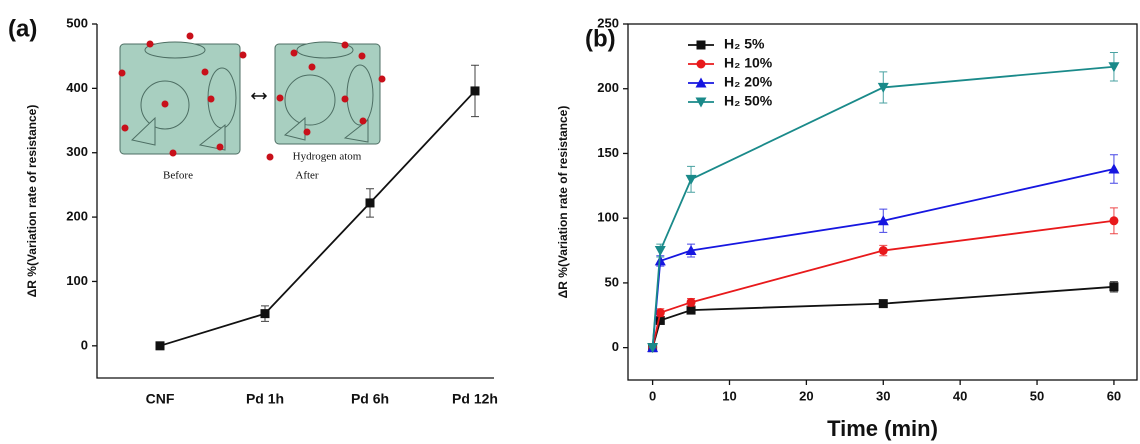  Describe the element at coordinates (307, 176) in the screenshot. I see `inset-label: After` at that location.